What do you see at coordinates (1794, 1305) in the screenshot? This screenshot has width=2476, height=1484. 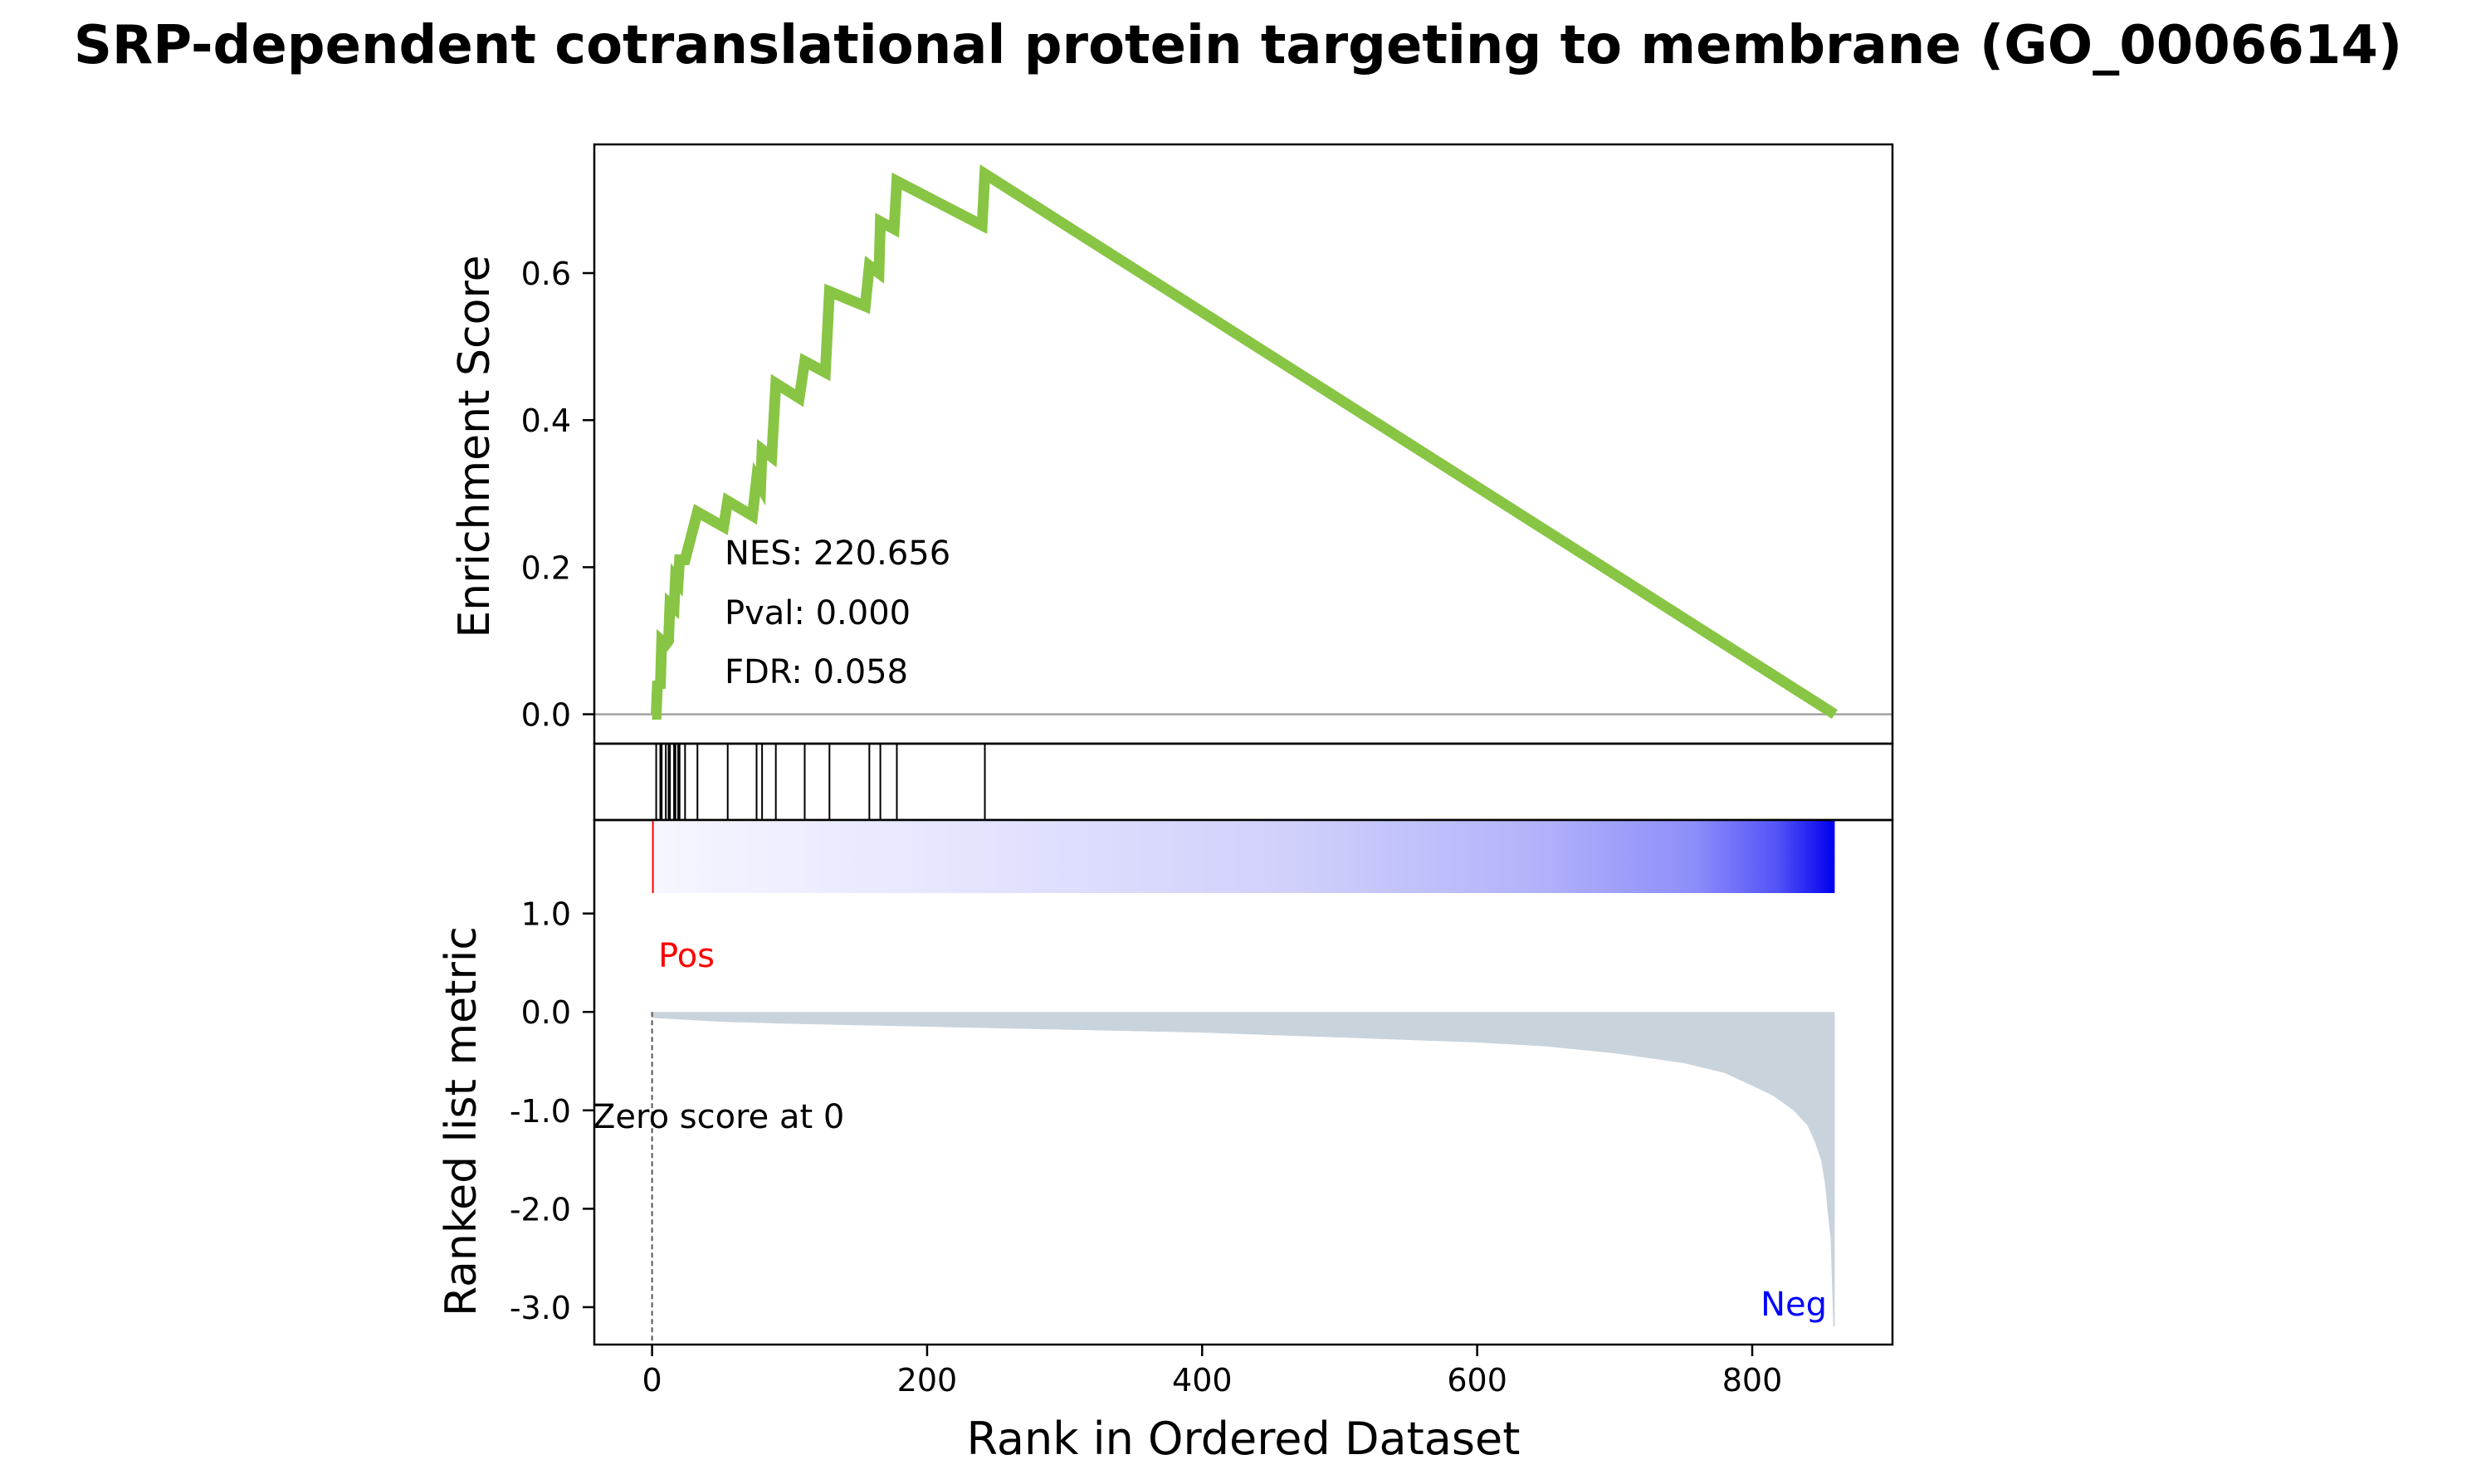 I see `neg-label: Neg` at bounding box center [1794, 1305].